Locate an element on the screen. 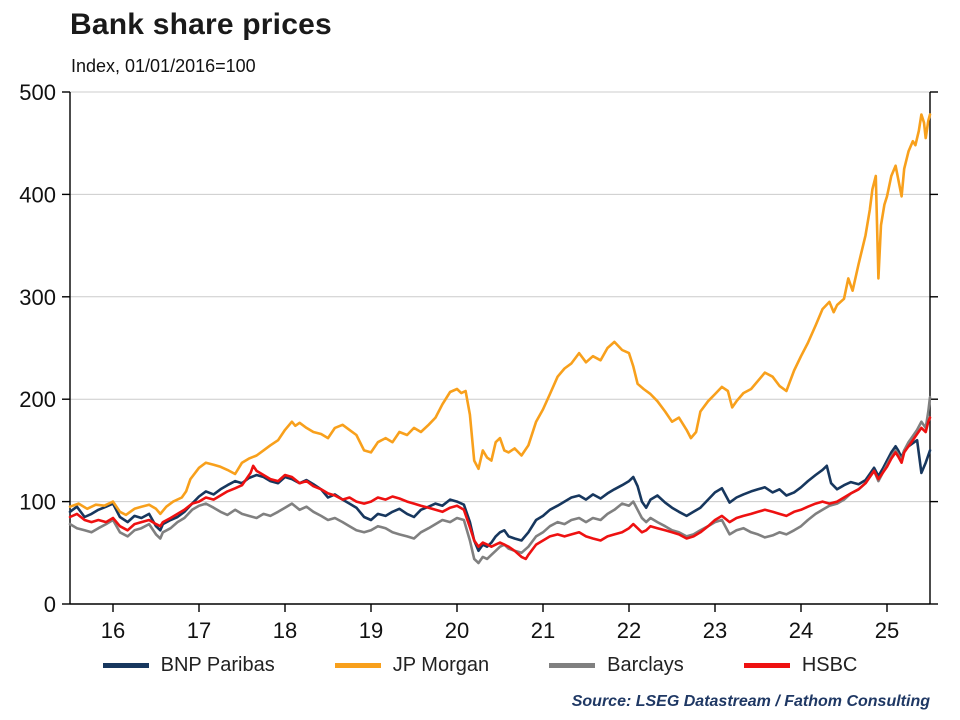 This screenshot has width=960, height=720. y-tick-label: 300 is located at coordinates (37, 297).